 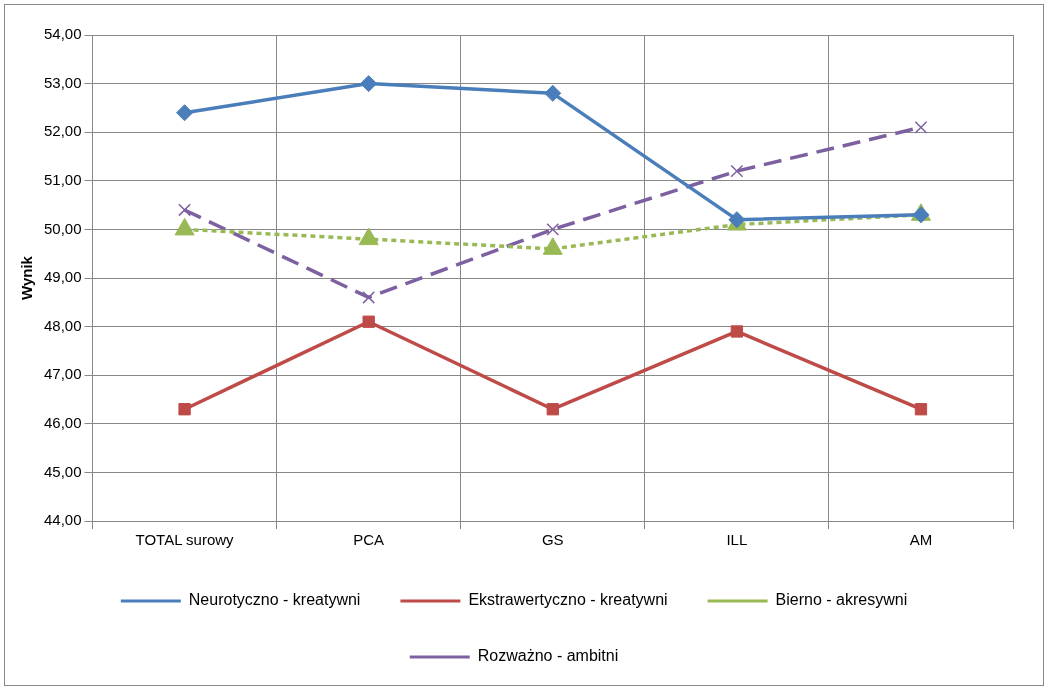 What do you see at coordinates (62, 82) in the screenshot?
I see `y-tick-label: 53,00` at bounding box center [62, 82].